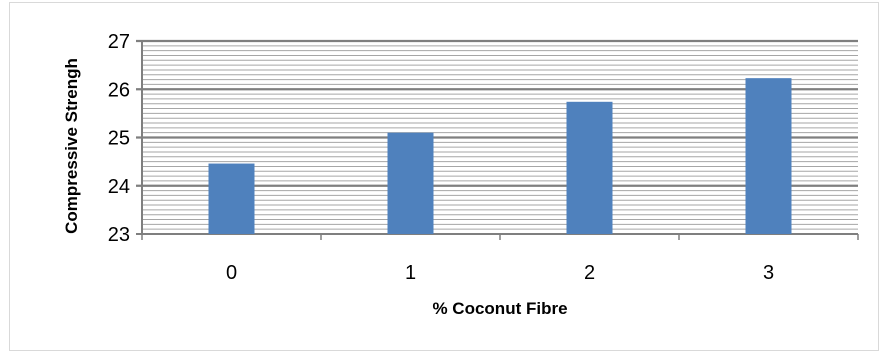  Describe the element at coordinates (589, 273) in the screenshot. I see `x-tick-label: 2` at that location.